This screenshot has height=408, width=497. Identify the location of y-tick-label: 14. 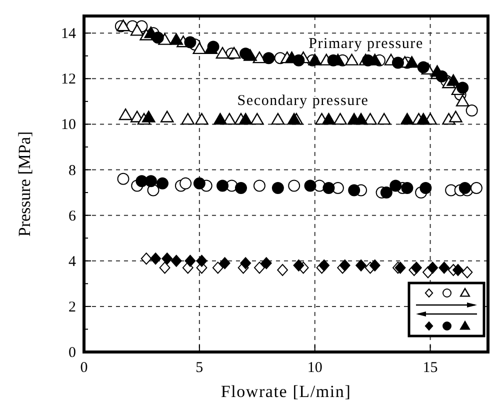
(68, 34).